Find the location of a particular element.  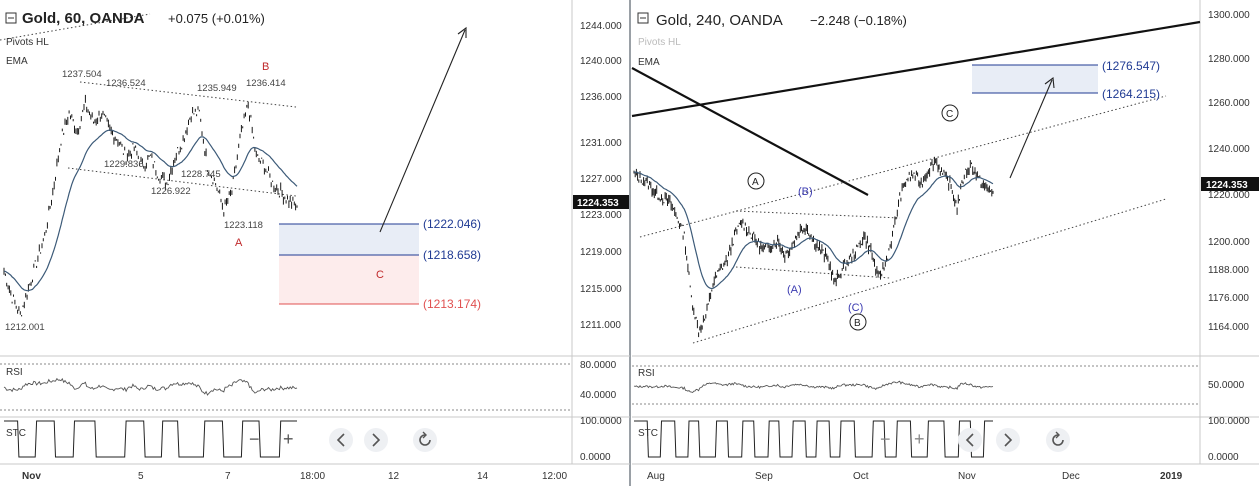

left-chevron-left-icon is located at coordinates (340, 440).